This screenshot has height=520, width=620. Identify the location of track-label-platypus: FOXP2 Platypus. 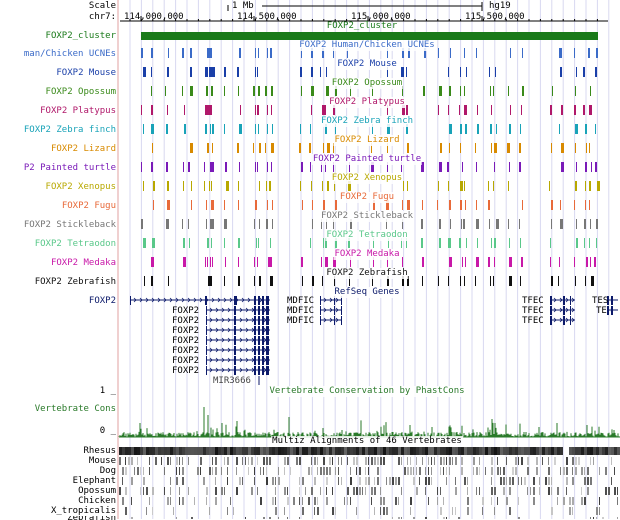
(78, 111).